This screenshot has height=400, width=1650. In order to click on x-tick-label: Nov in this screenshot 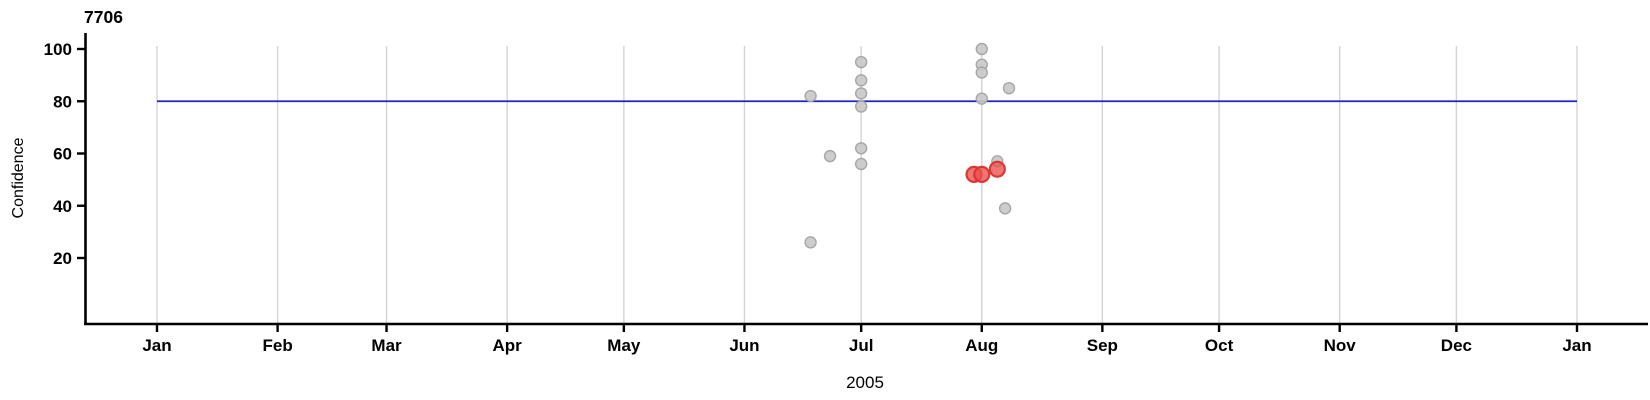, I will do `click(1340, 345)`.